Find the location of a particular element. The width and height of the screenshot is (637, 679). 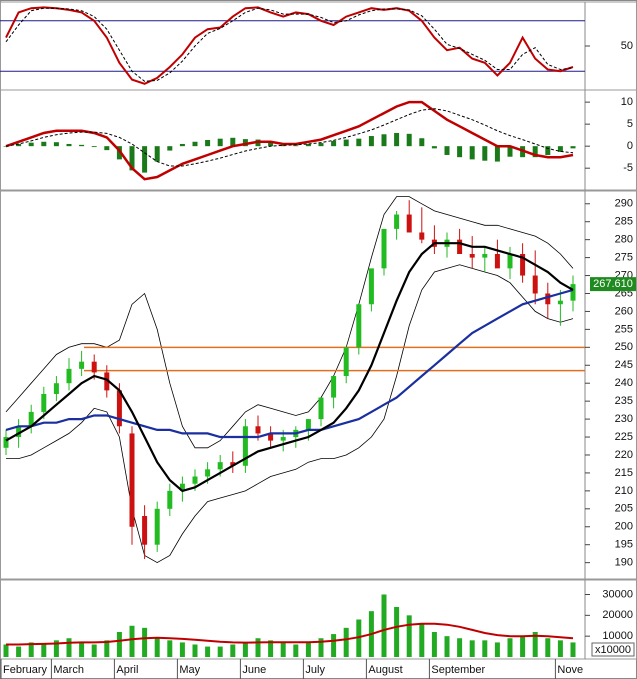

y-tick-label: 235 is located at coordinates (624, 401).